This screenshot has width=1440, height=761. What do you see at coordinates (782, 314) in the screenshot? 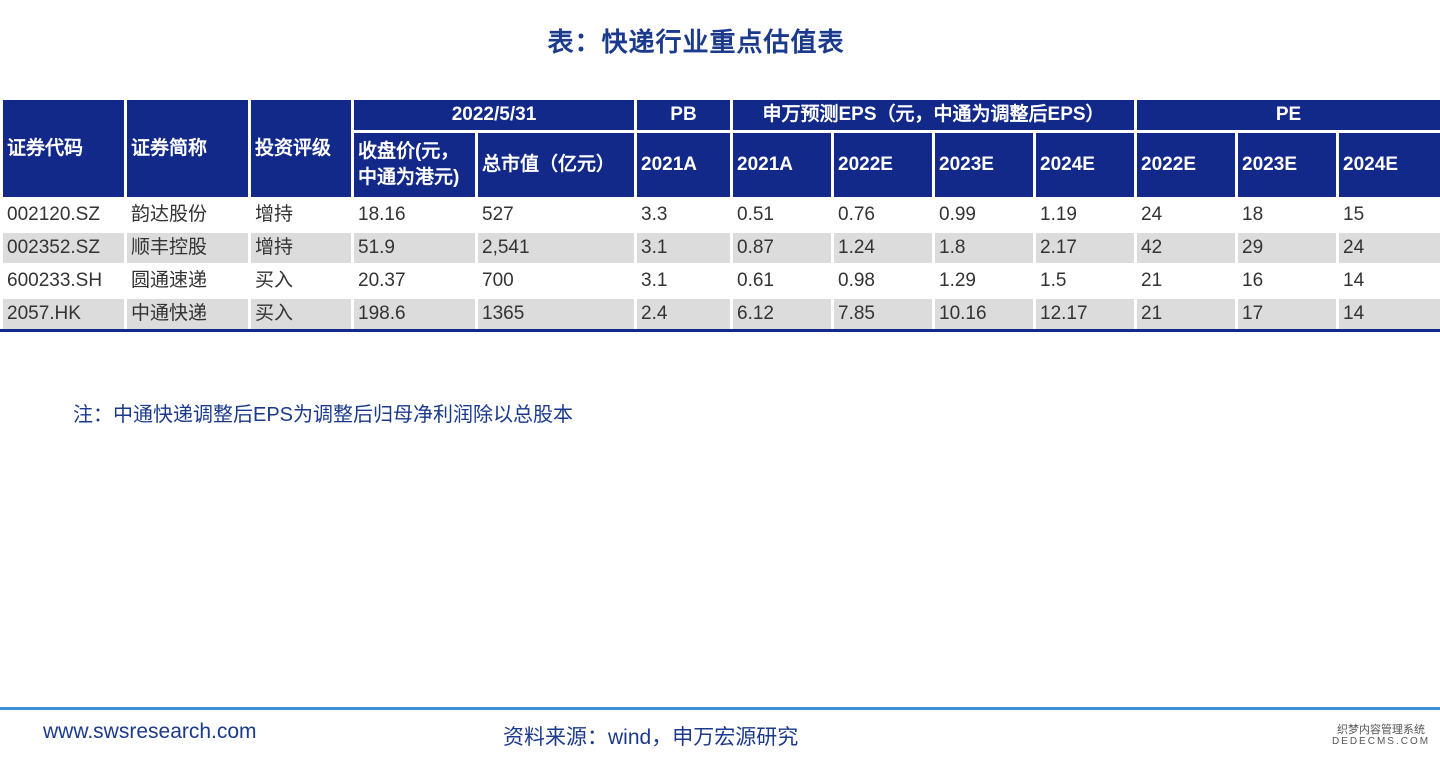
I see `cell: 6.12` at bounding box center [782, 314].